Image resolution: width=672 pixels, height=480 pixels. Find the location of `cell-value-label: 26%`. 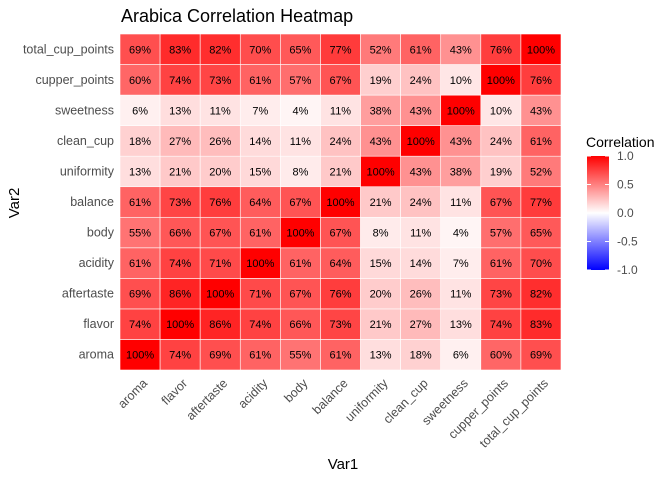

cell-value-label: 26% is located at coordinates (421, 295).